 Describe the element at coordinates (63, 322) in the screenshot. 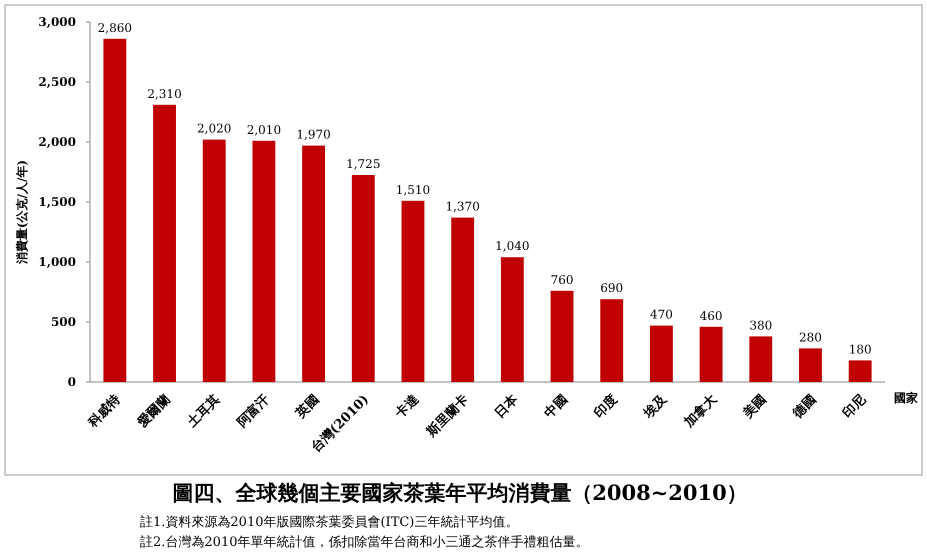

I see `y-tick-label: 500` at that location.